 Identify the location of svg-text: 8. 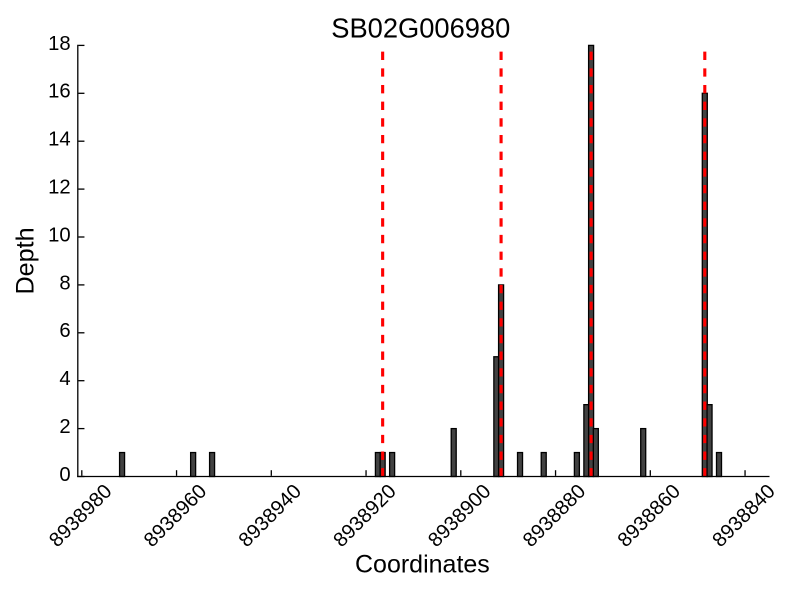
(64, 283).